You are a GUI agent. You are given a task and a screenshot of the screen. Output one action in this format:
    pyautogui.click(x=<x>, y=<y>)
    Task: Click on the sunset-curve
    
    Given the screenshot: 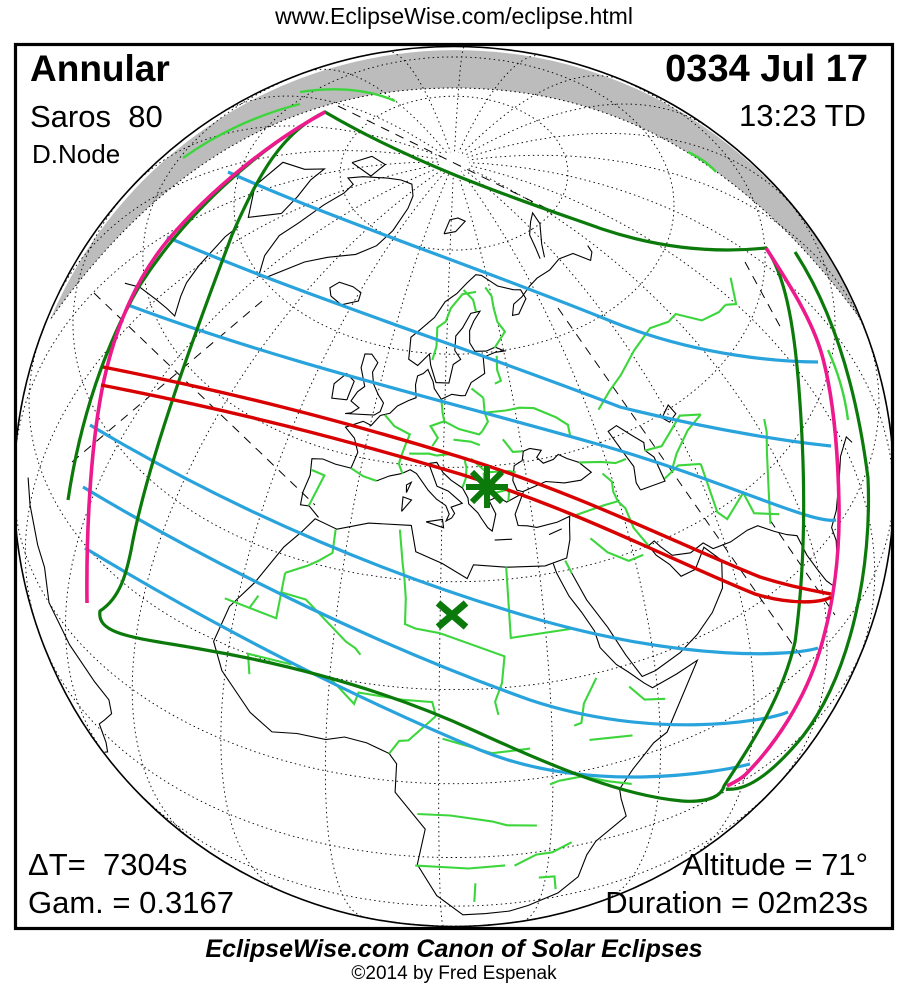 What is the action you would take?
    pyautogui.click(x=783, y=517)
    